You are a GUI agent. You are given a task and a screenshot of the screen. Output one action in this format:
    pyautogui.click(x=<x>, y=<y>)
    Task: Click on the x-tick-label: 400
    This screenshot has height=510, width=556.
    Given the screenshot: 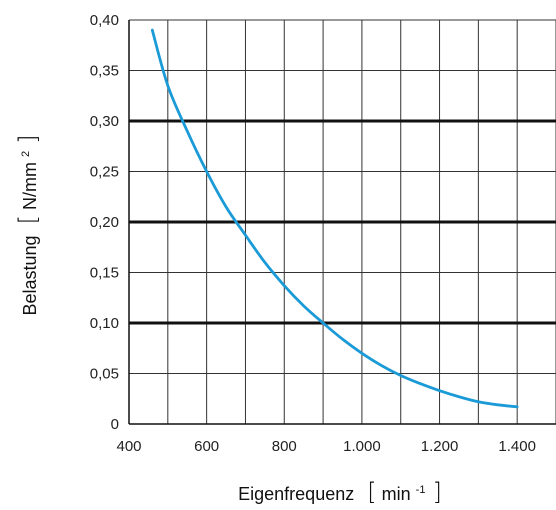 What is the action you would take?
    pyautogui.click(x=128, y=446)
    